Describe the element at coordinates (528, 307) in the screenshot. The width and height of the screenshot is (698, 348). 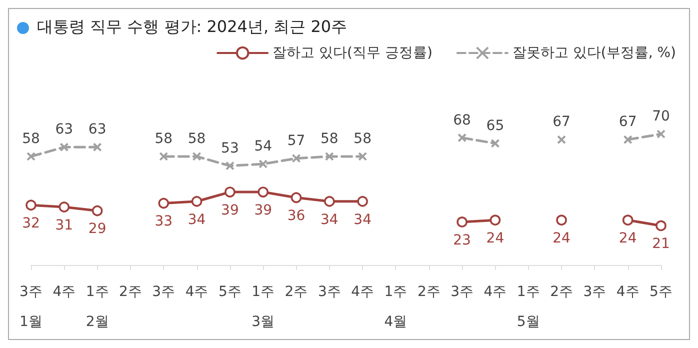
I see `x-tick-label: 1주 5월` at that location.